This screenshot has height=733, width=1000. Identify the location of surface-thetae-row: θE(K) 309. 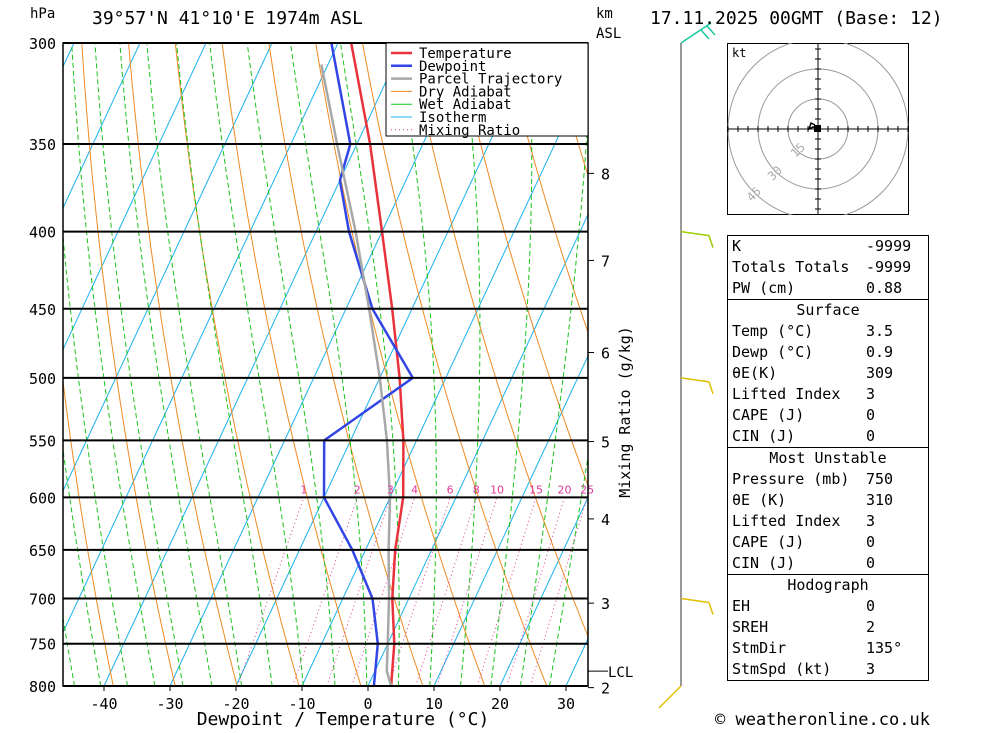
(813, 373).